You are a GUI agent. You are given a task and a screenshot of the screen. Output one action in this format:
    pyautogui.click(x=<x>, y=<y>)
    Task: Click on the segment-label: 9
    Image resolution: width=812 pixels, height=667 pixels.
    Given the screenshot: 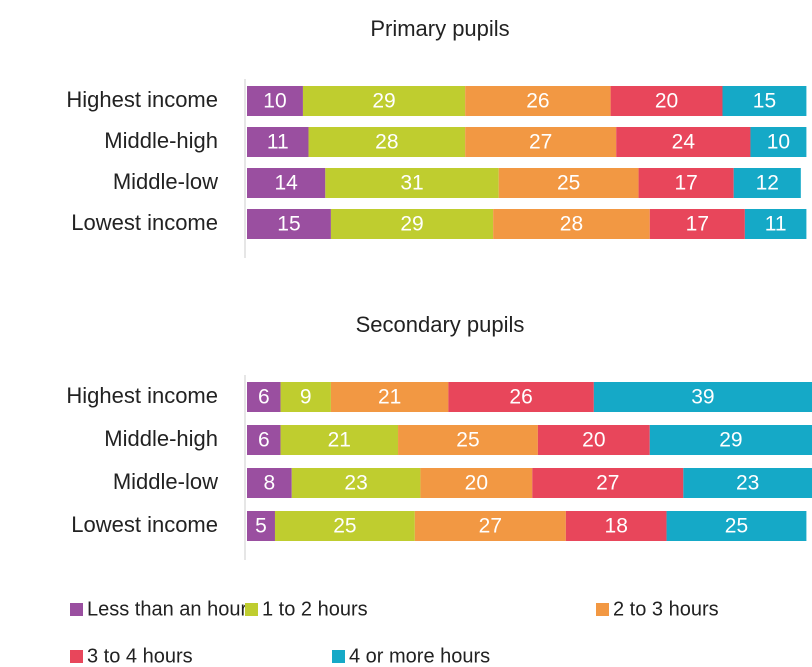 What is the action you would take?
    pyautogui.click(x=306, y=397)
    